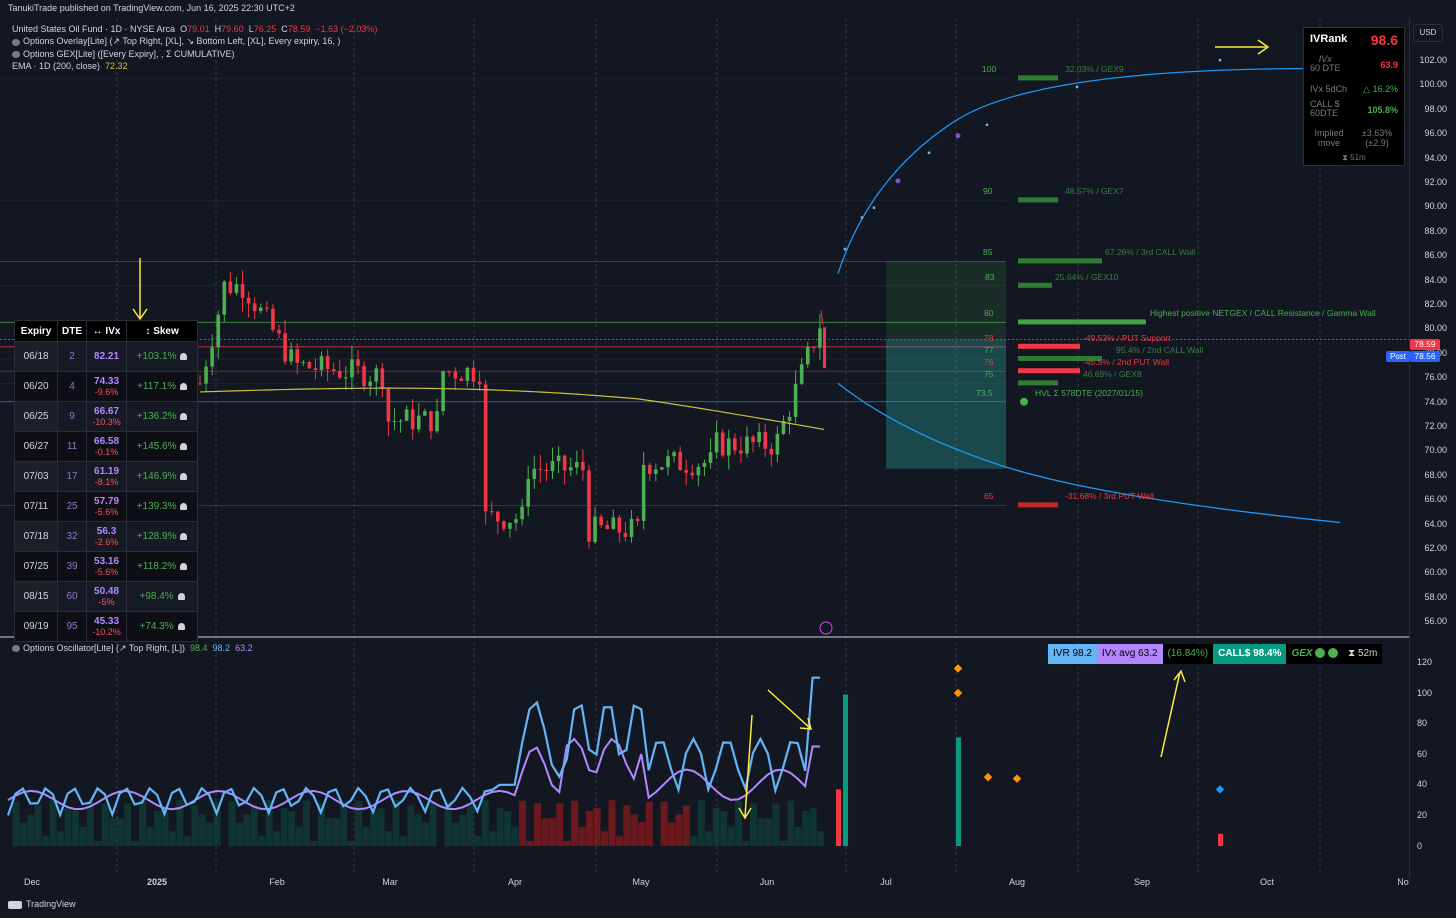  Describe the element at coordinates (989, 350) in the screenshot. I see `gex-strike-label: 77` at that location.